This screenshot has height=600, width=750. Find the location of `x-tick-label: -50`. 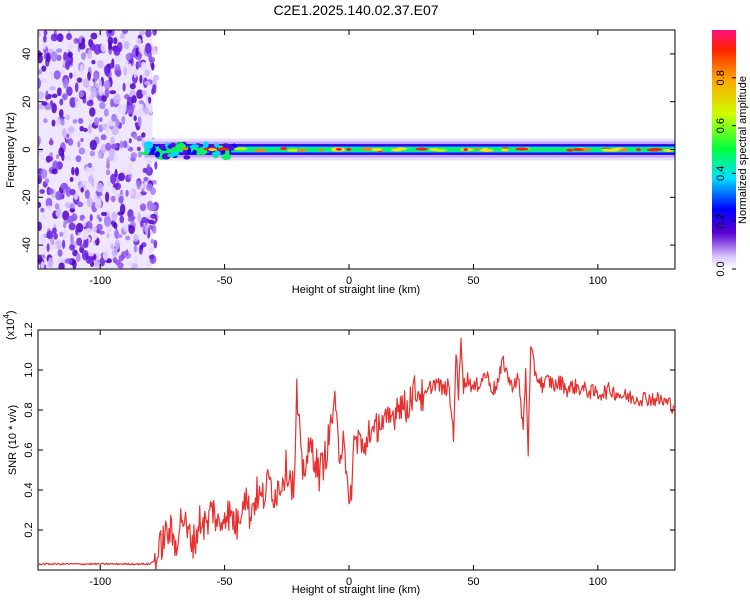

x-tick-label: -50 is located at coordinates (225, 582).